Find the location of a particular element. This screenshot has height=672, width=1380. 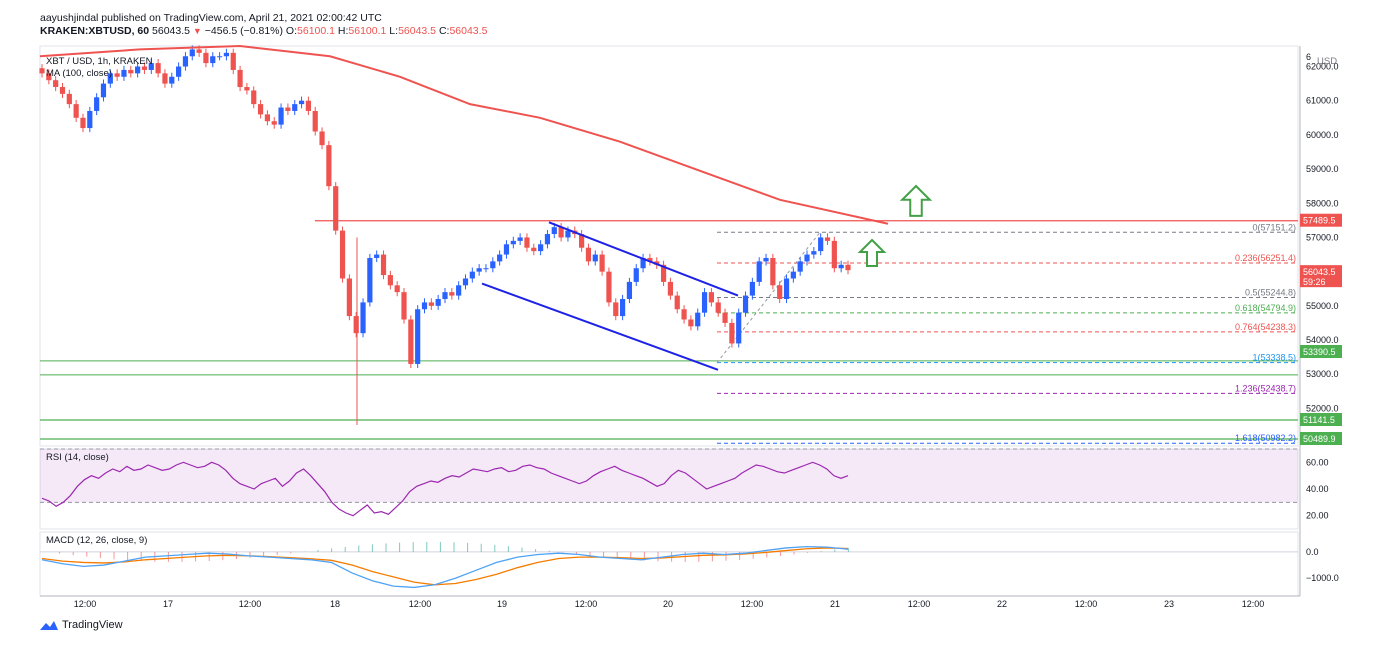

channel-lower-line is located at coordinates (600, 326).